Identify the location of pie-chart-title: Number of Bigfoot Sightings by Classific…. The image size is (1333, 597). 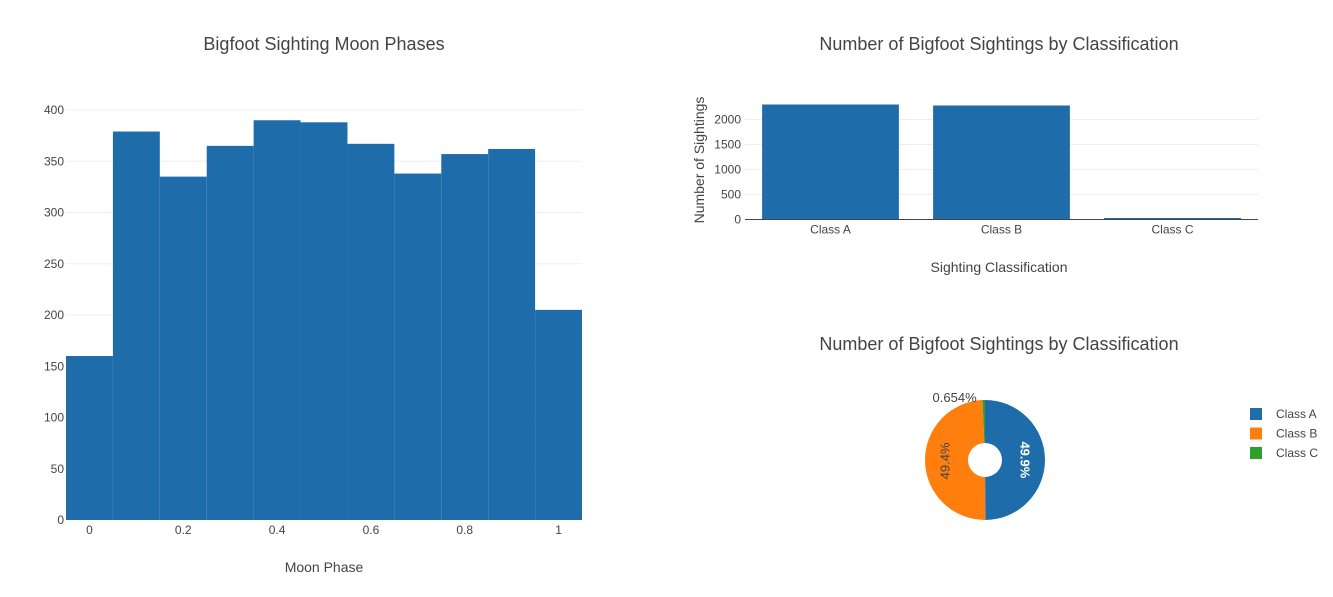
(998, 344).